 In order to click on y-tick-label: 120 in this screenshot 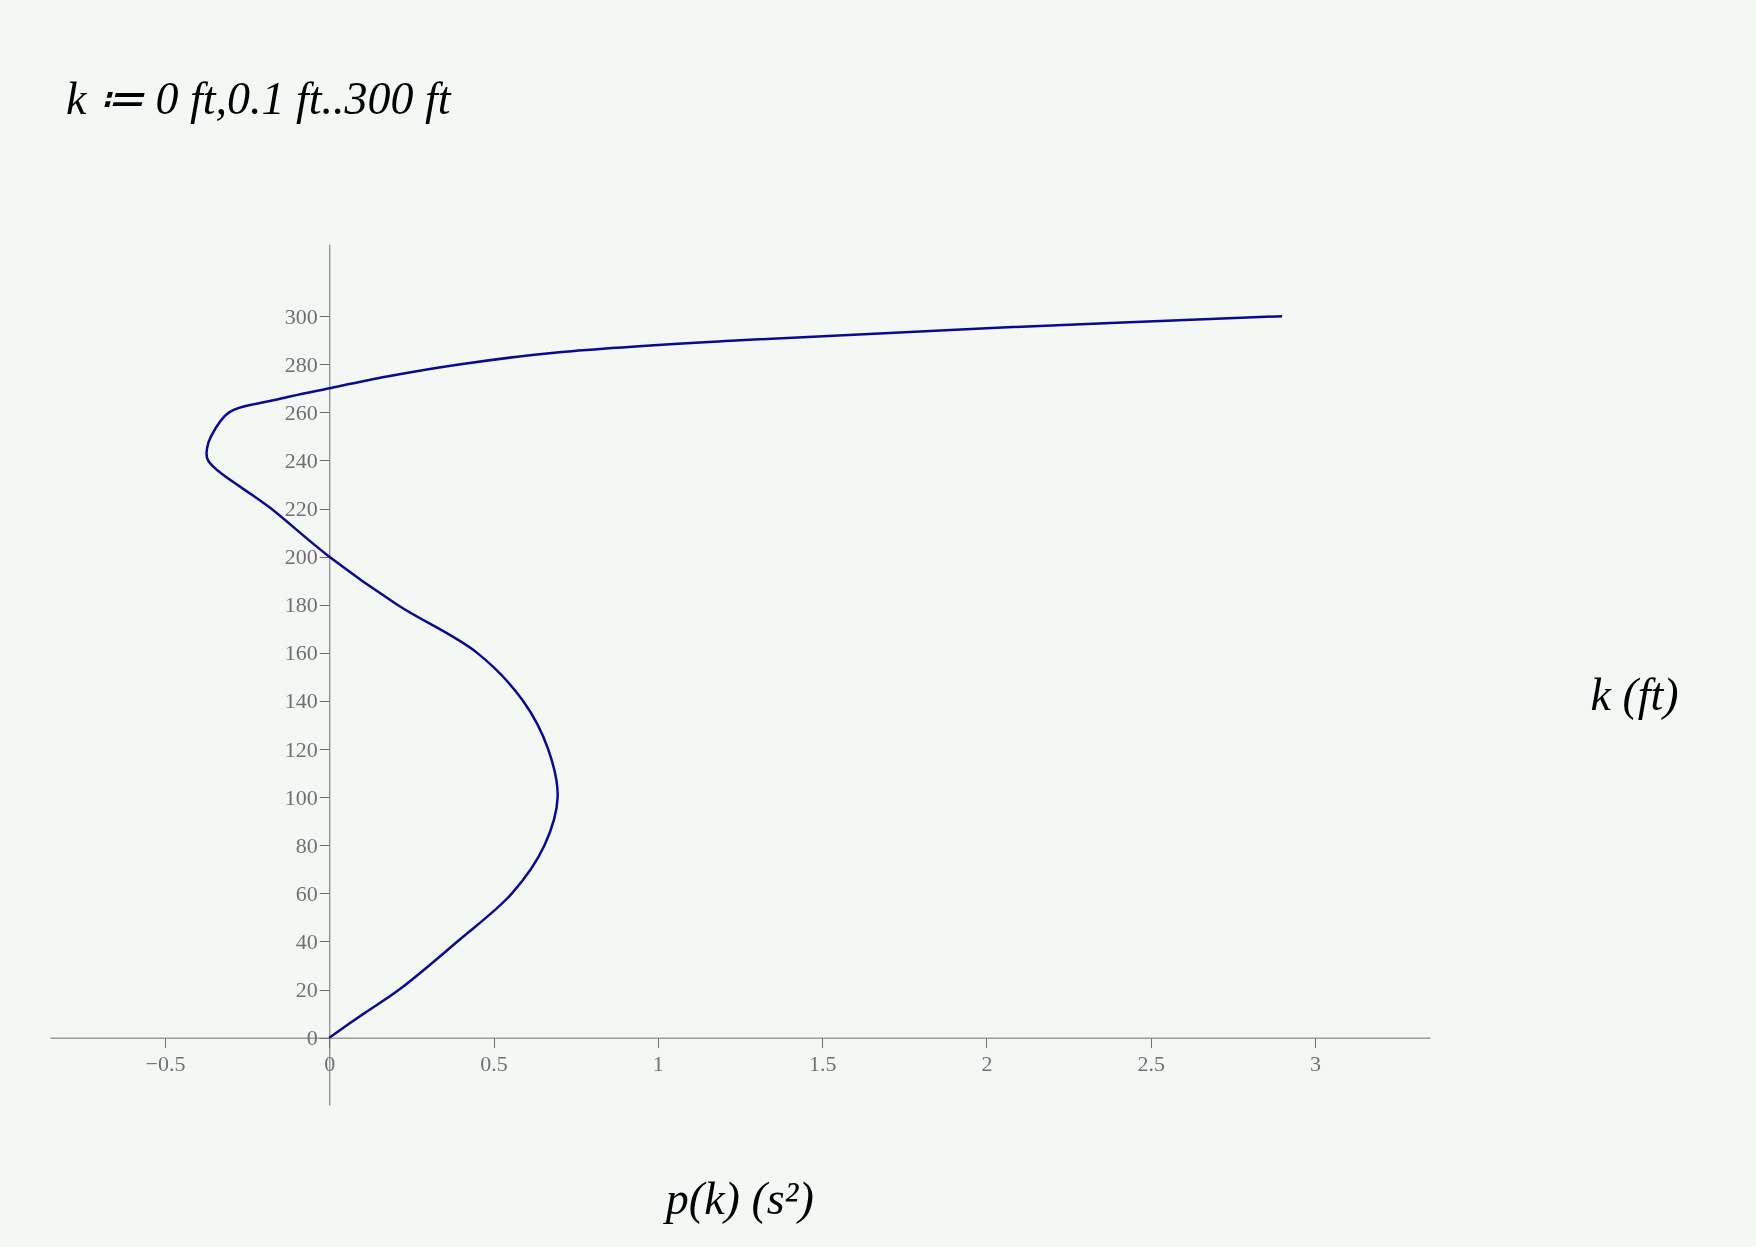, I will do `click(301, 749)`.